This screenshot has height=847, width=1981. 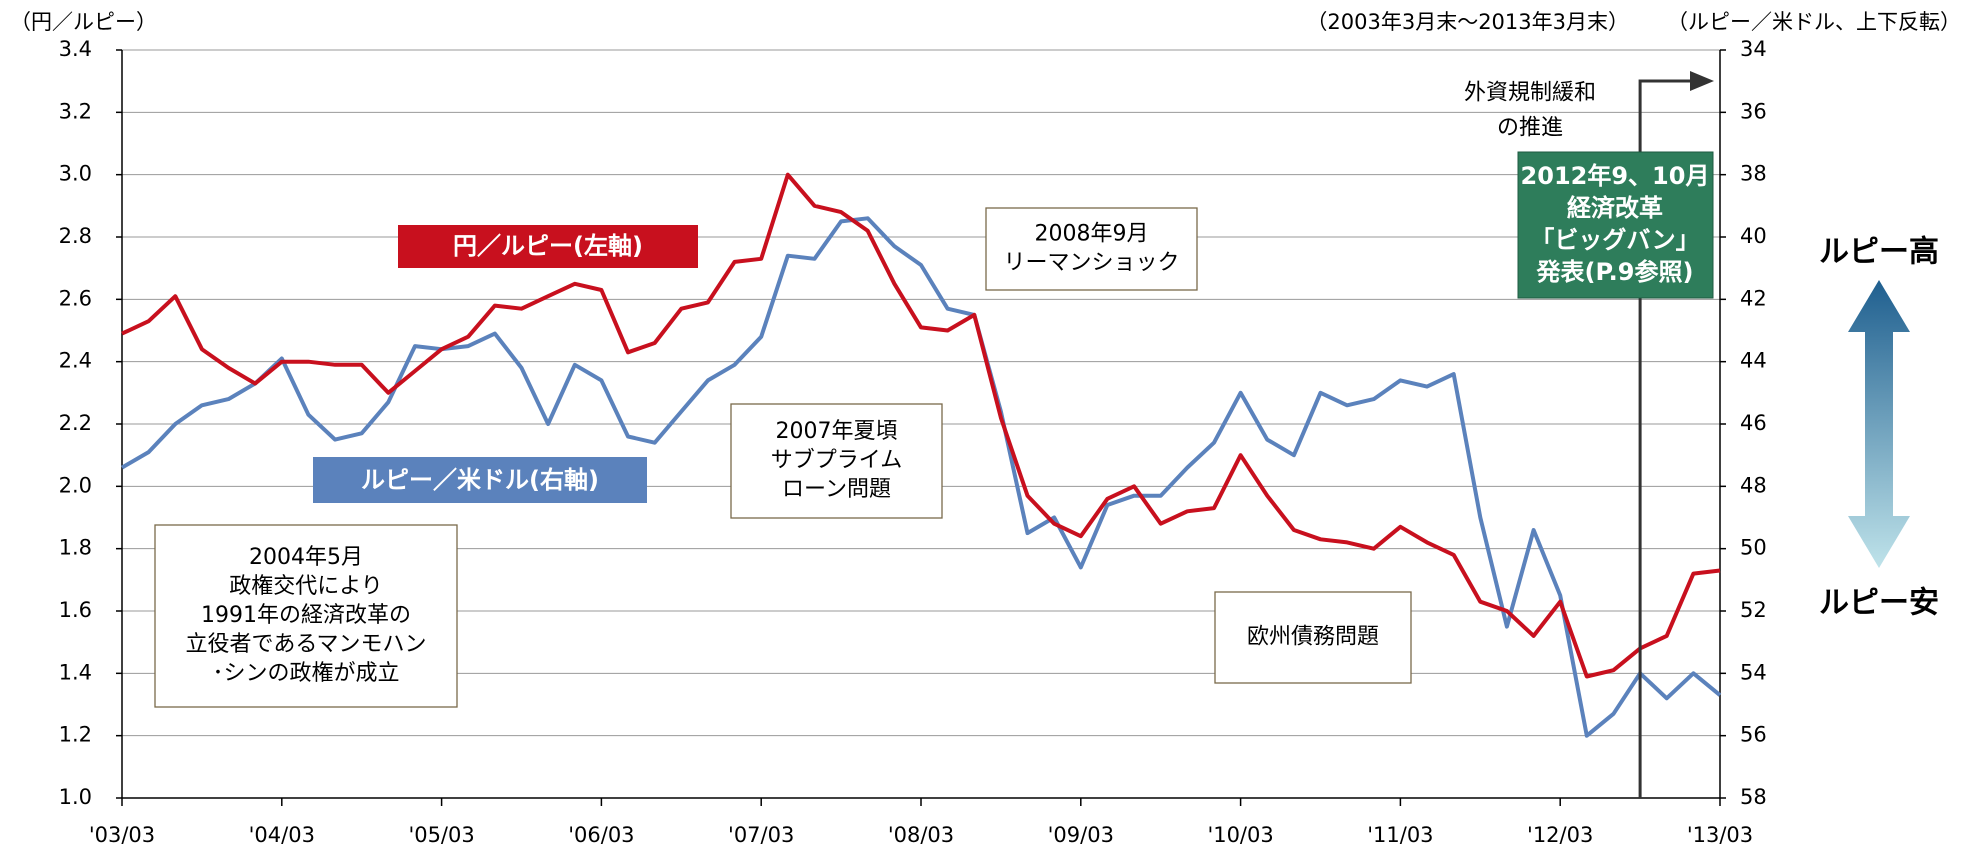 I want to click on bigbang-text: 経済改革, so click(x=1615, y=208).